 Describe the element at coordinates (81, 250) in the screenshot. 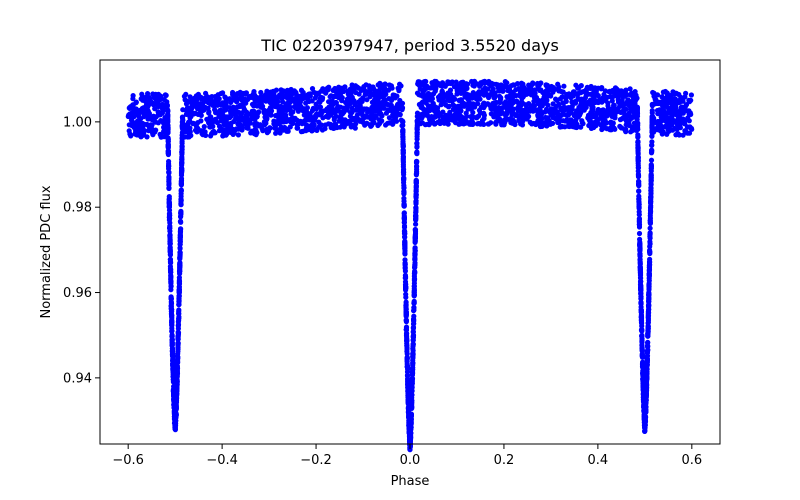

I see `y-axis-ticks: 0.94 0.96 0.98 1.00` at that location.